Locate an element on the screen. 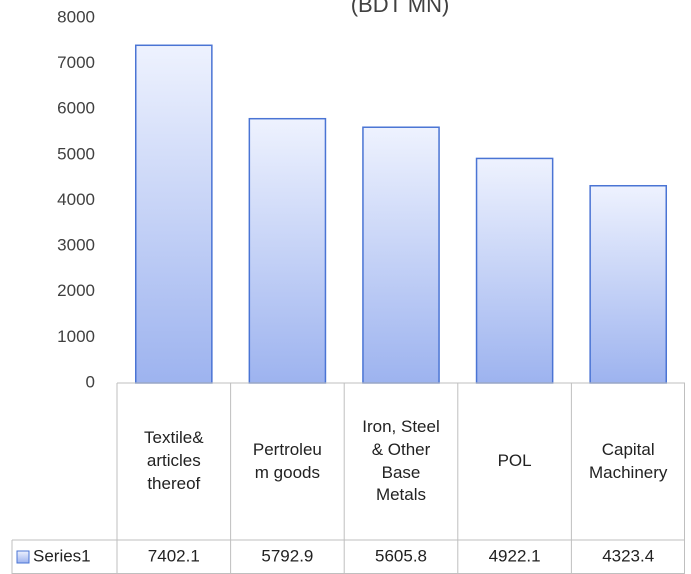 This screenshot has width=691, height=574. category-cell: Pertroleum goods is located at coordinates (288, 461).